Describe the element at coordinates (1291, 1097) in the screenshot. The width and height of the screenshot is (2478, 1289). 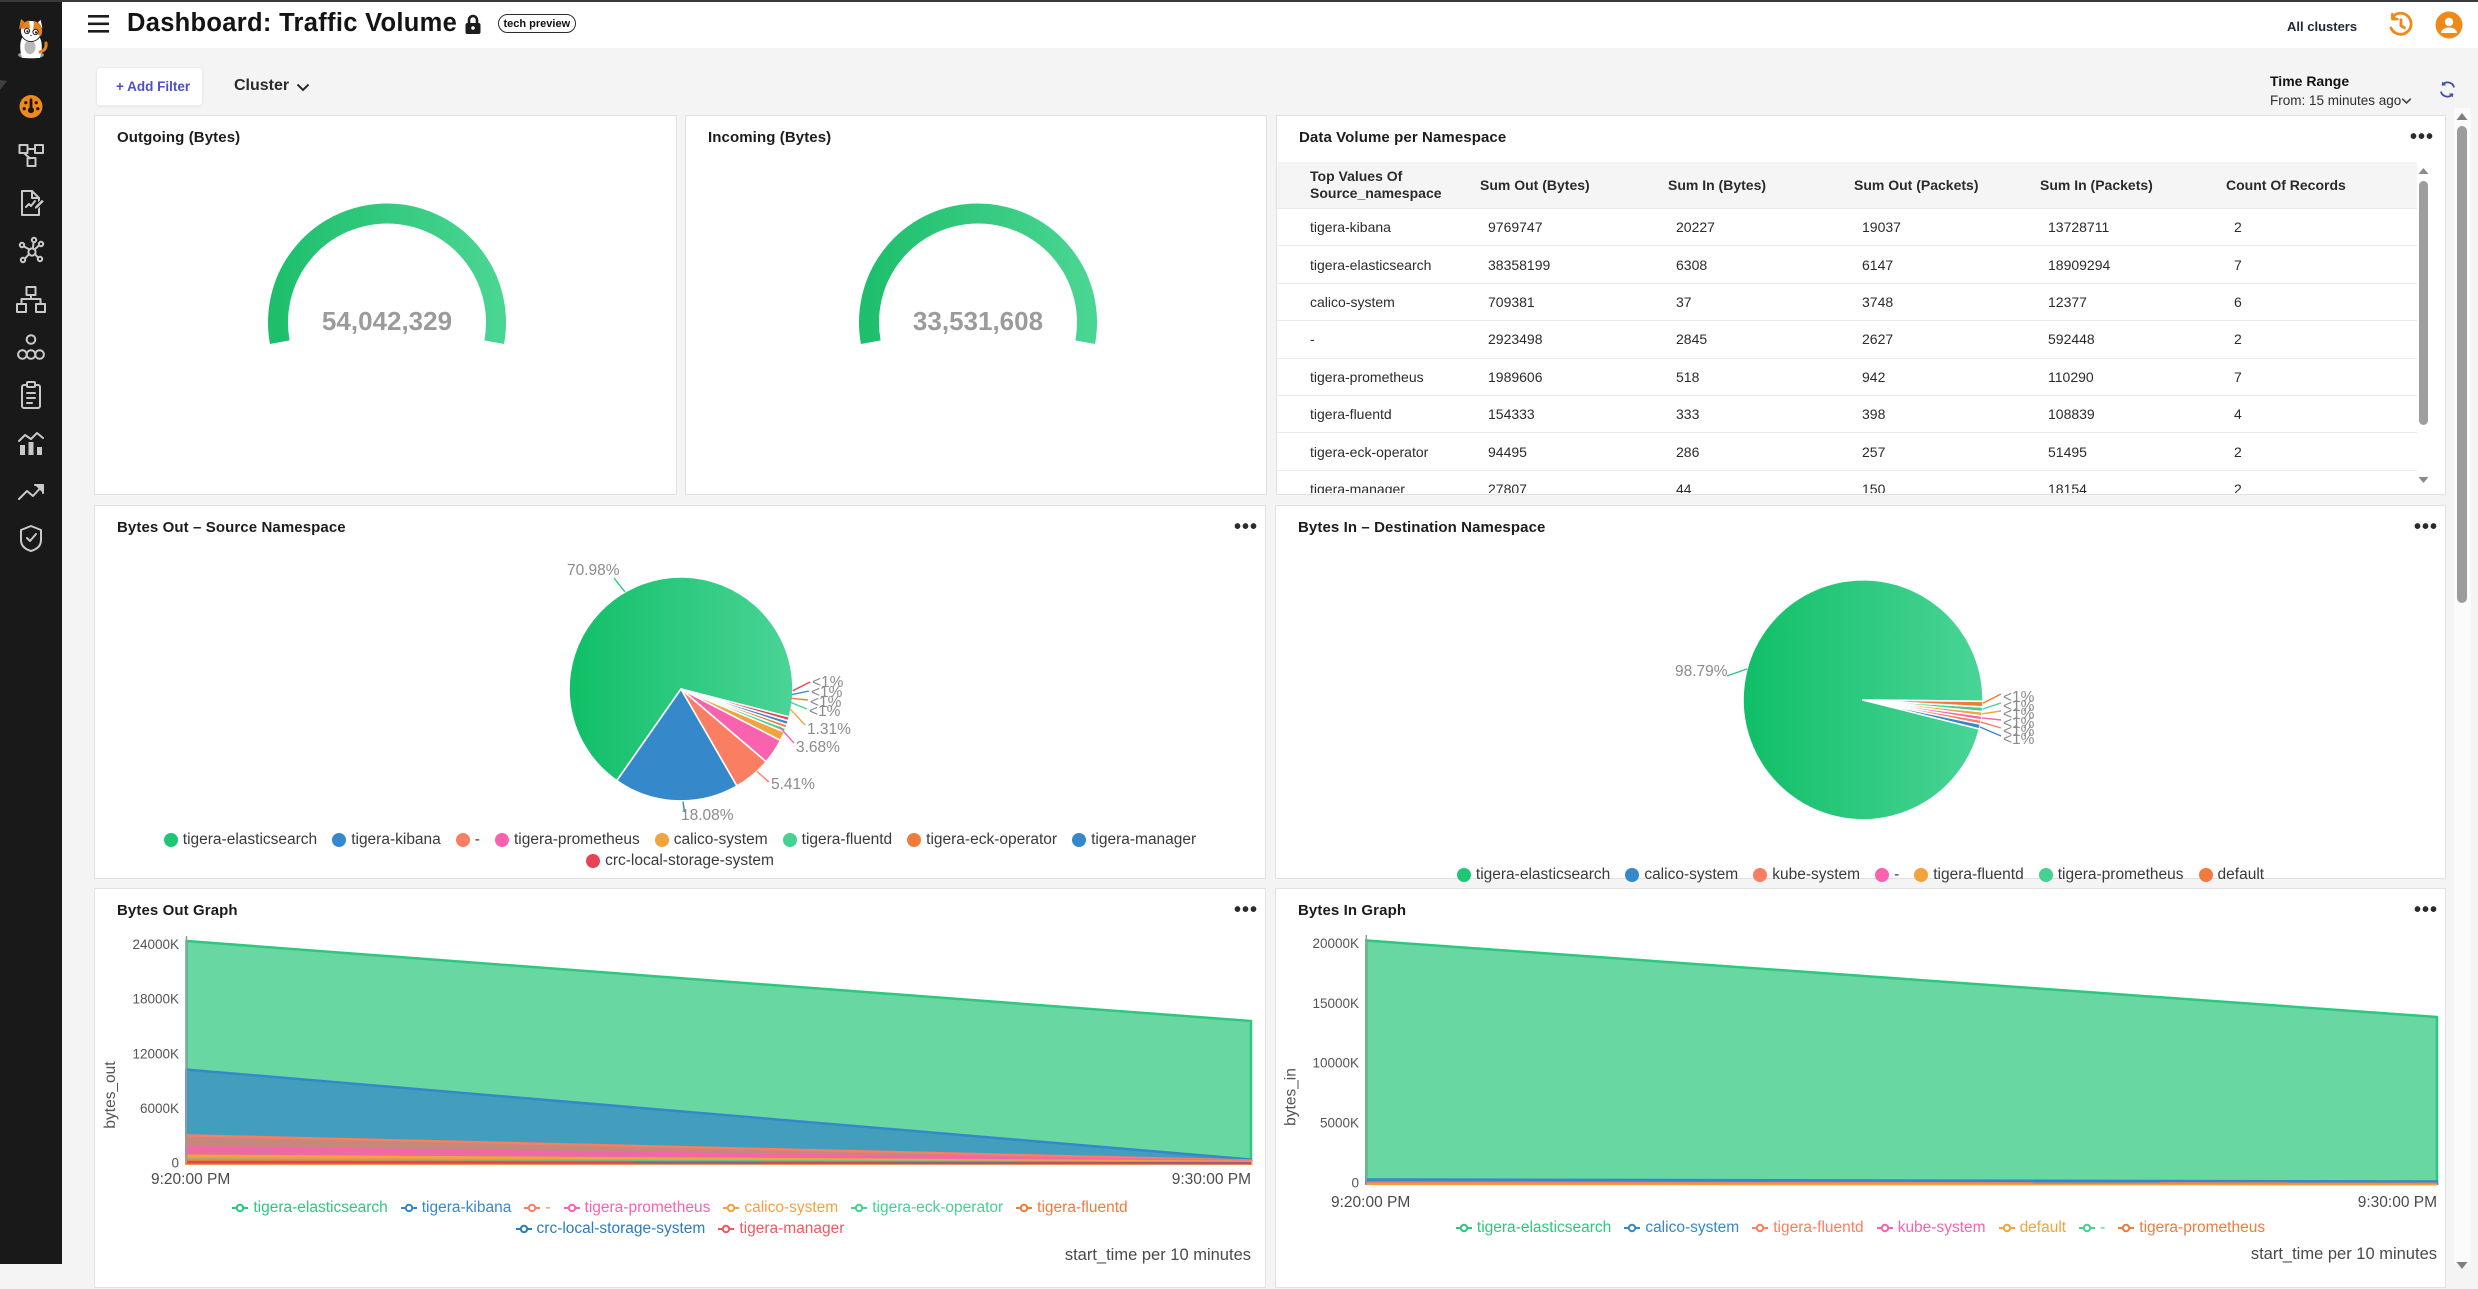
I see `svg-text: bytes_in` at that location.